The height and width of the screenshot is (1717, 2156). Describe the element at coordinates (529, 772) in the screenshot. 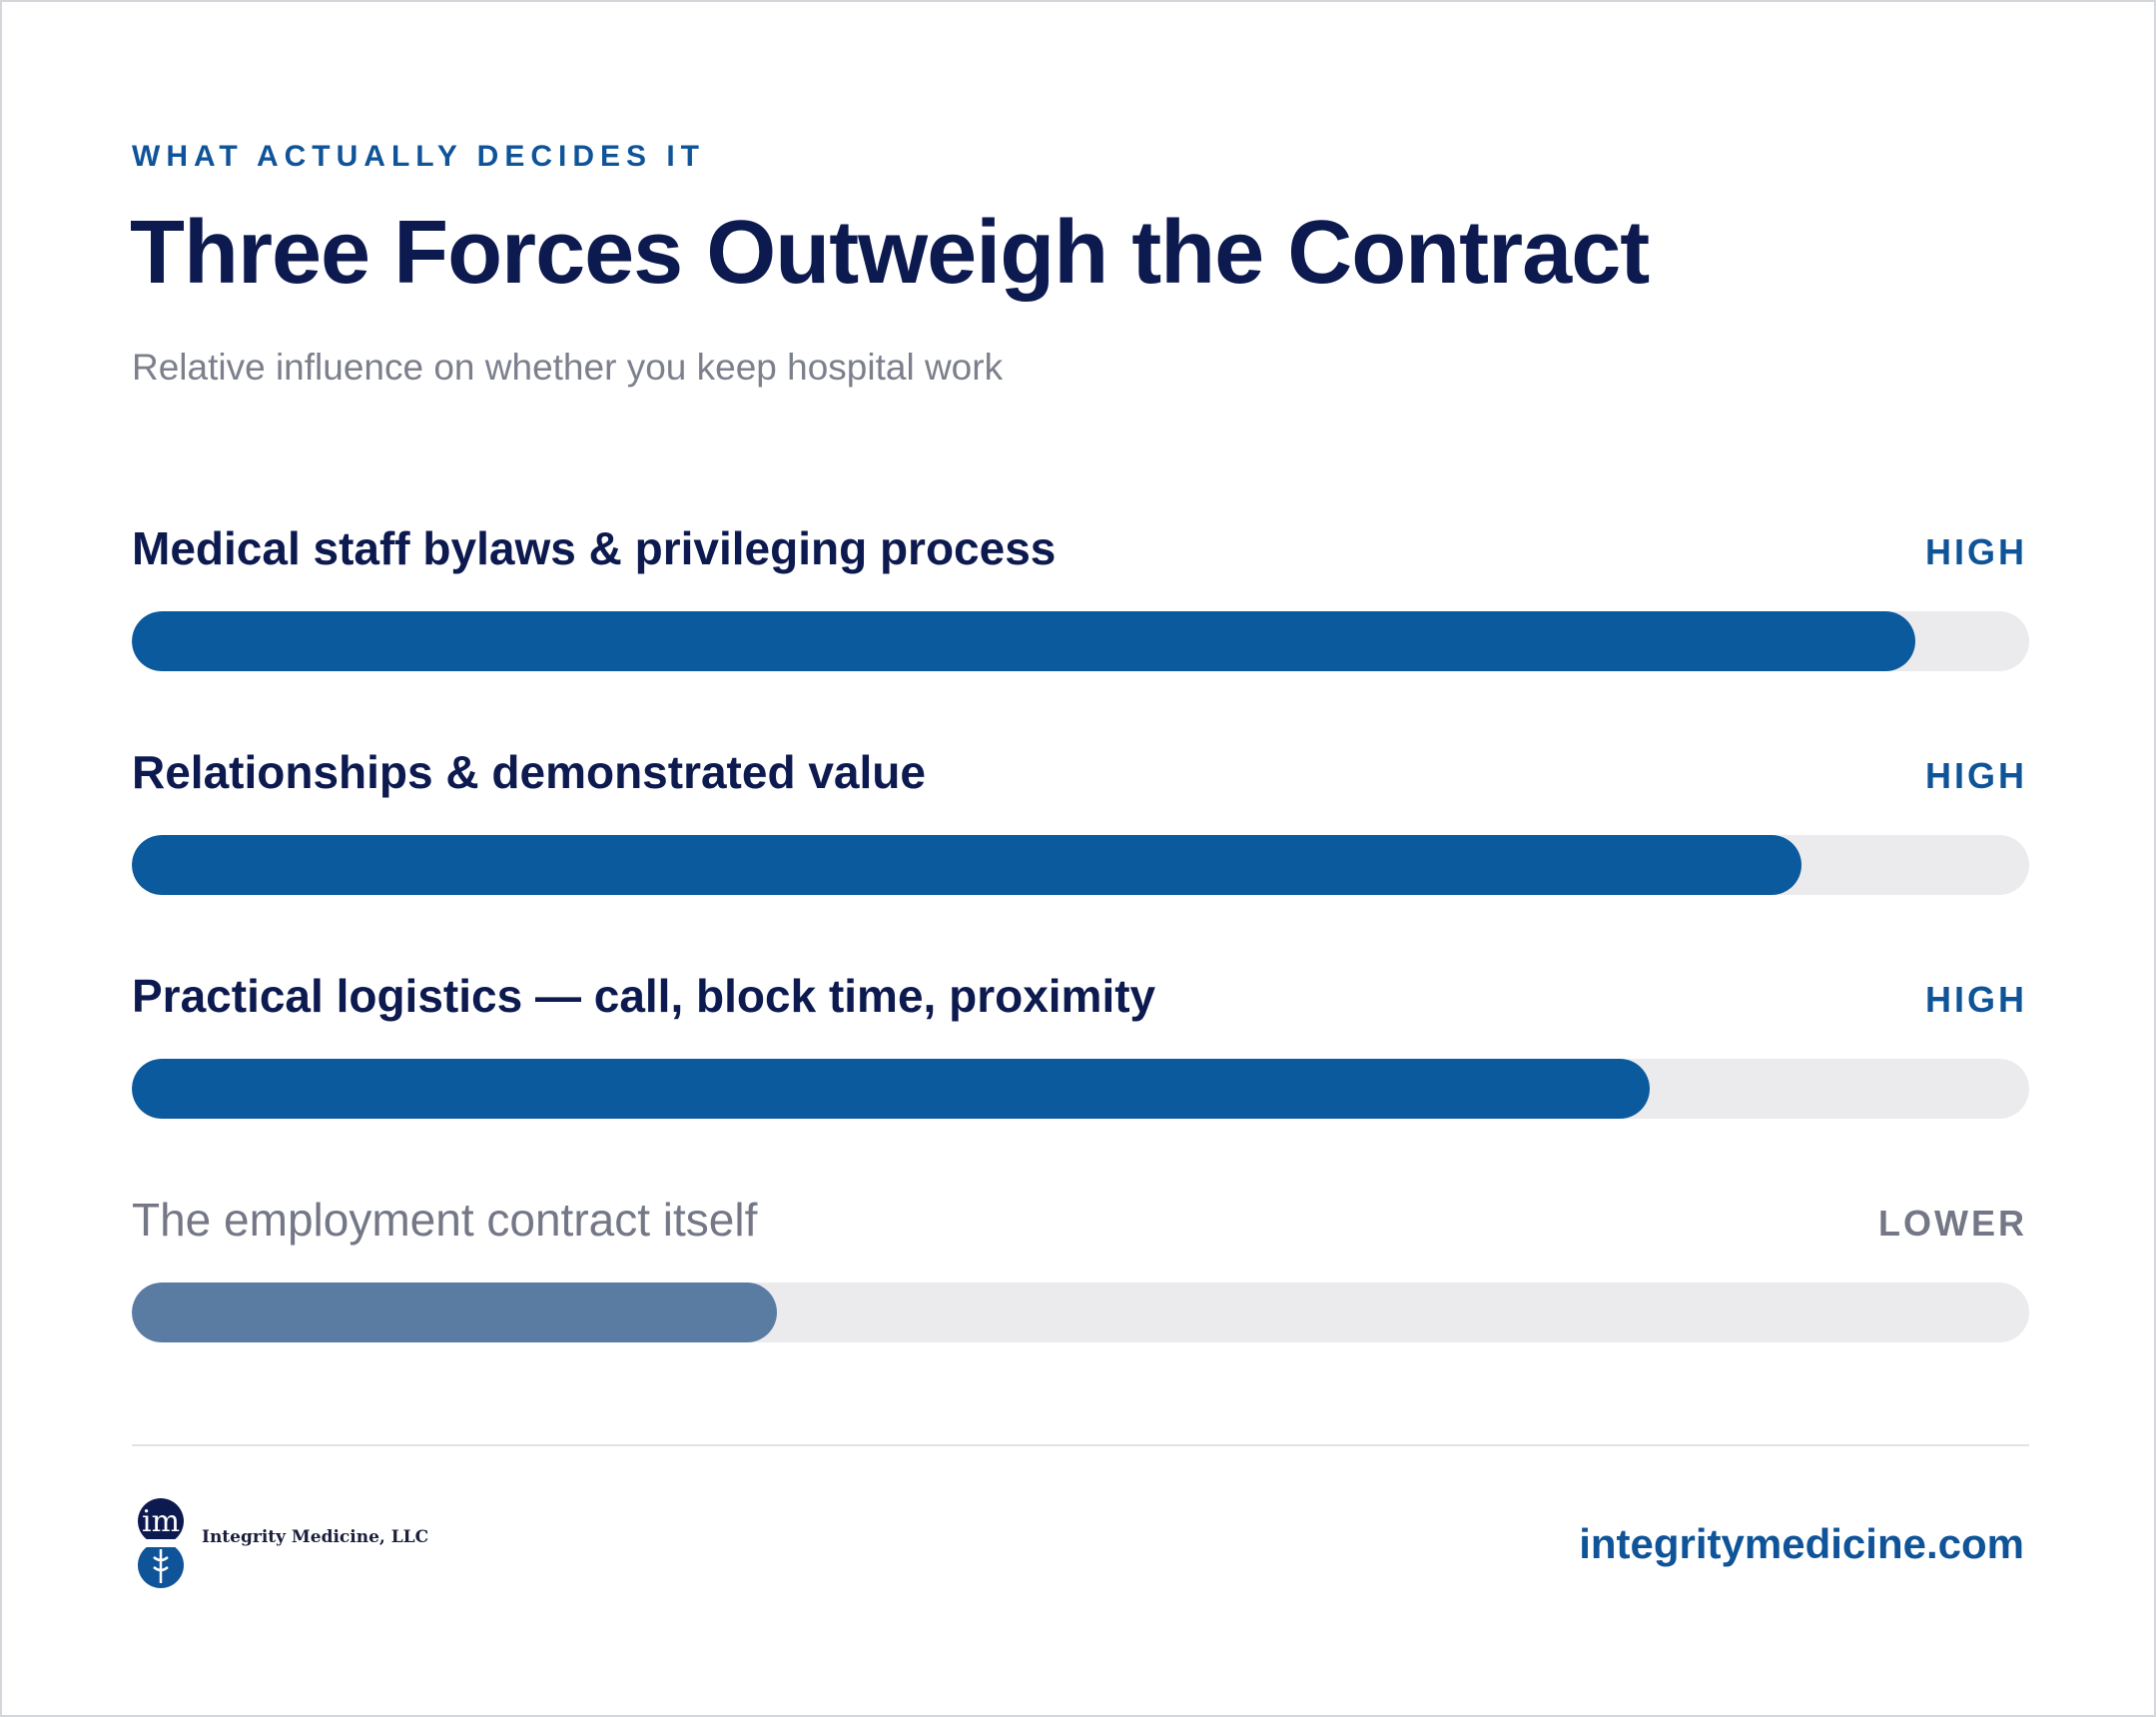

I see `bar-label: Relationships & demonstrated value` at that location.